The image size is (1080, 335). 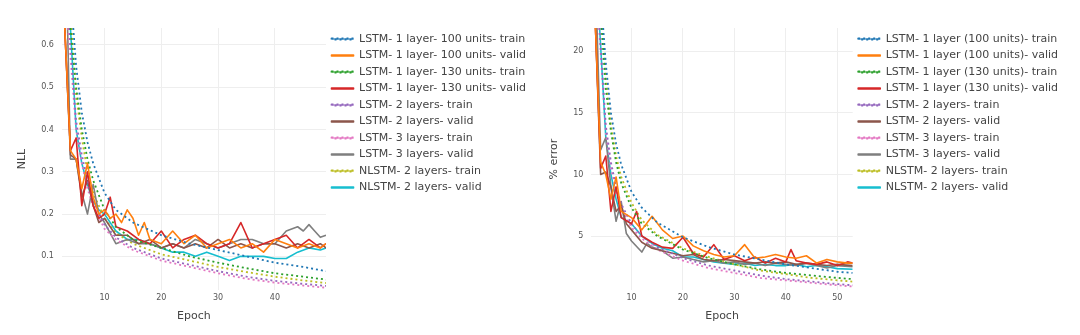 I want to click on y-axis-title: % error, so click(x=554, y=159).